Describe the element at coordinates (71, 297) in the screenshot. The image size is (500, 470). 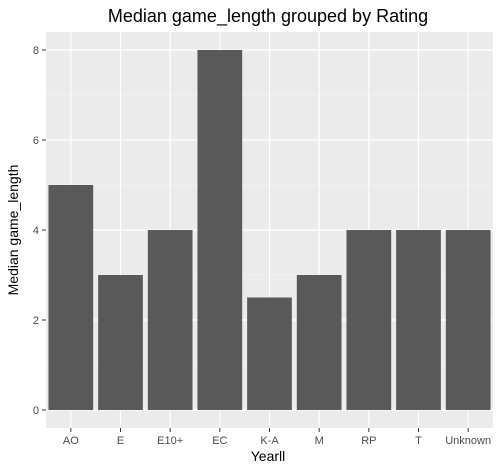
I see `bar-ao` at that location.